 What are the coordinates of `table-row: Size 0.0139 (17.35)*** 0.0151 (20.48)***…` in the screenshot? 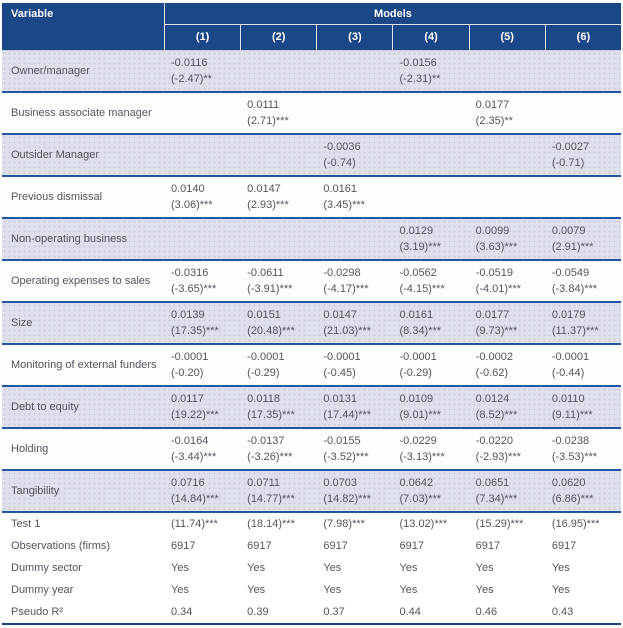 It's located at (311, 324).